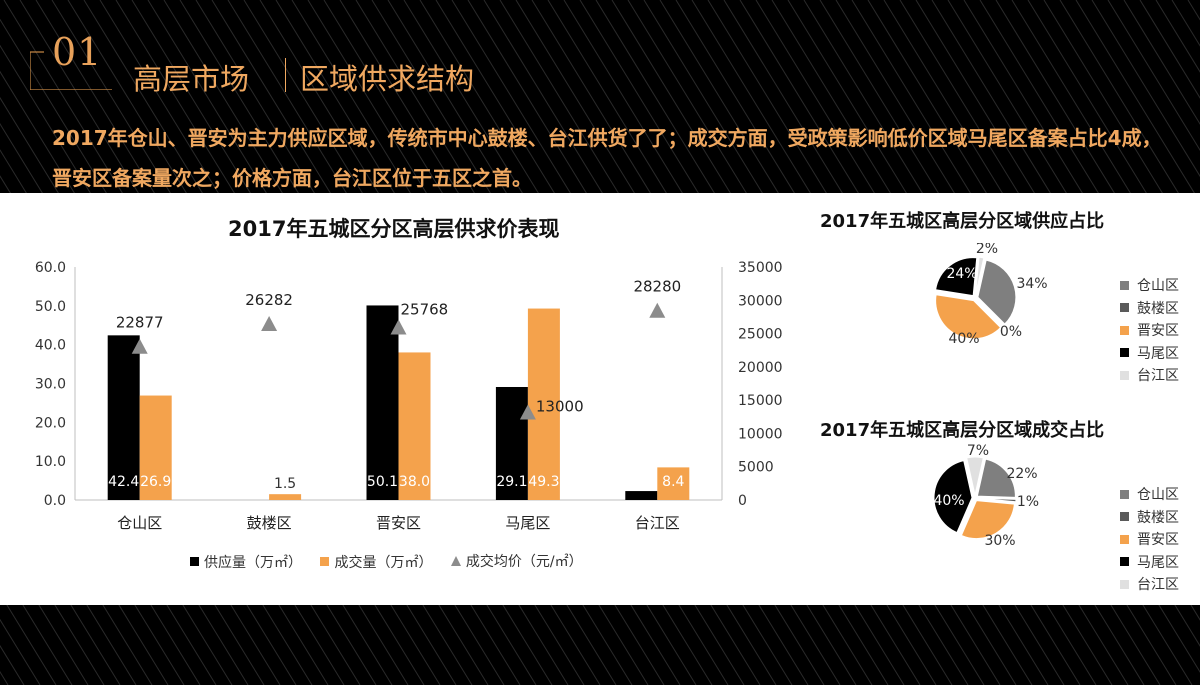 The height and width of the screenshot is (685, 1200). I want to click on data-label-supply: 29.1, so click(511, 482).